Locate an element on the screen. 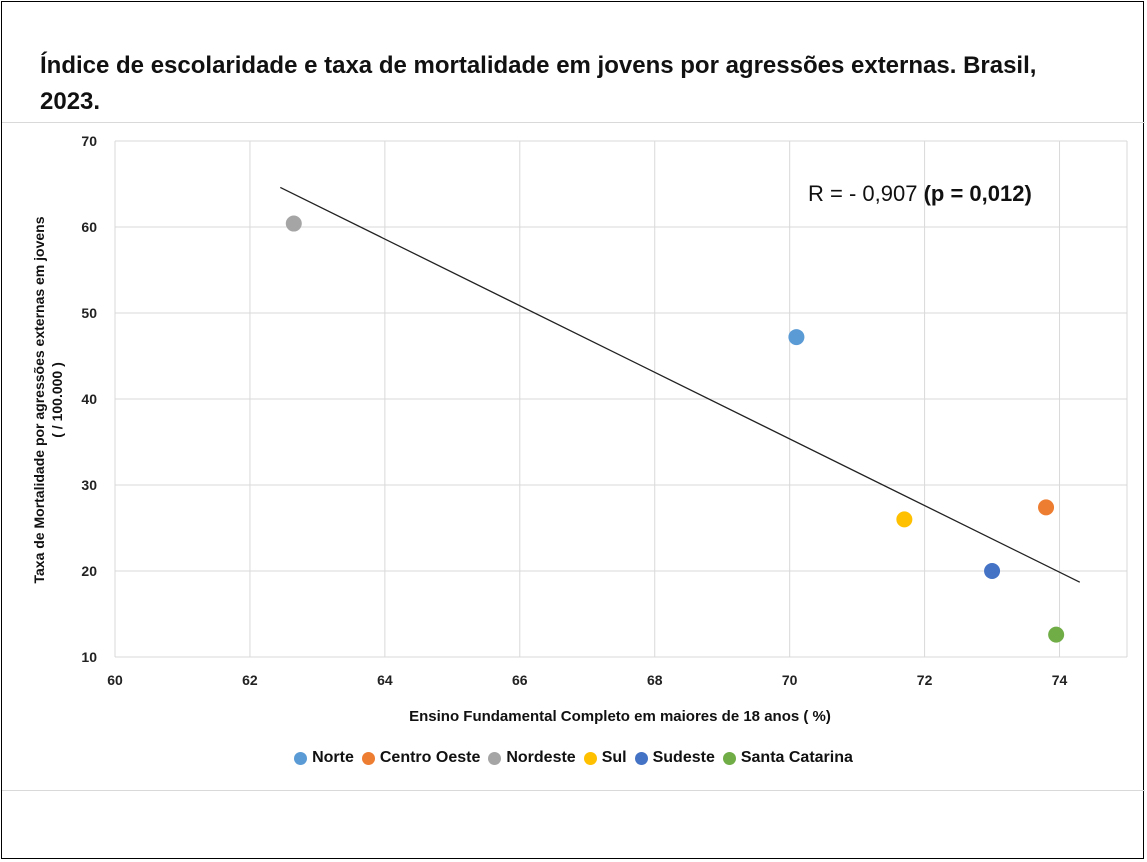 This screenshot has height=862, width=1147. x-tick-label: 70 is located at coordinates (790, 680).